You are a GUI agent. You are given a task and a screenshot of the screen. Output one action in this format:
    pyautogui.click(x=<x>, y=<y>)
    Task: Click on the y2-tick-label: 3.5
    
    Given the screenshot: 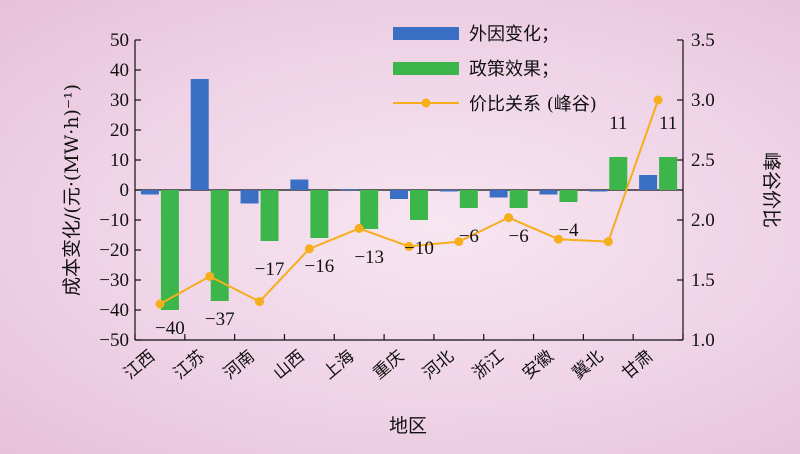 What is the action you would take?
    pyautogui.click(x=703, y=40)
    